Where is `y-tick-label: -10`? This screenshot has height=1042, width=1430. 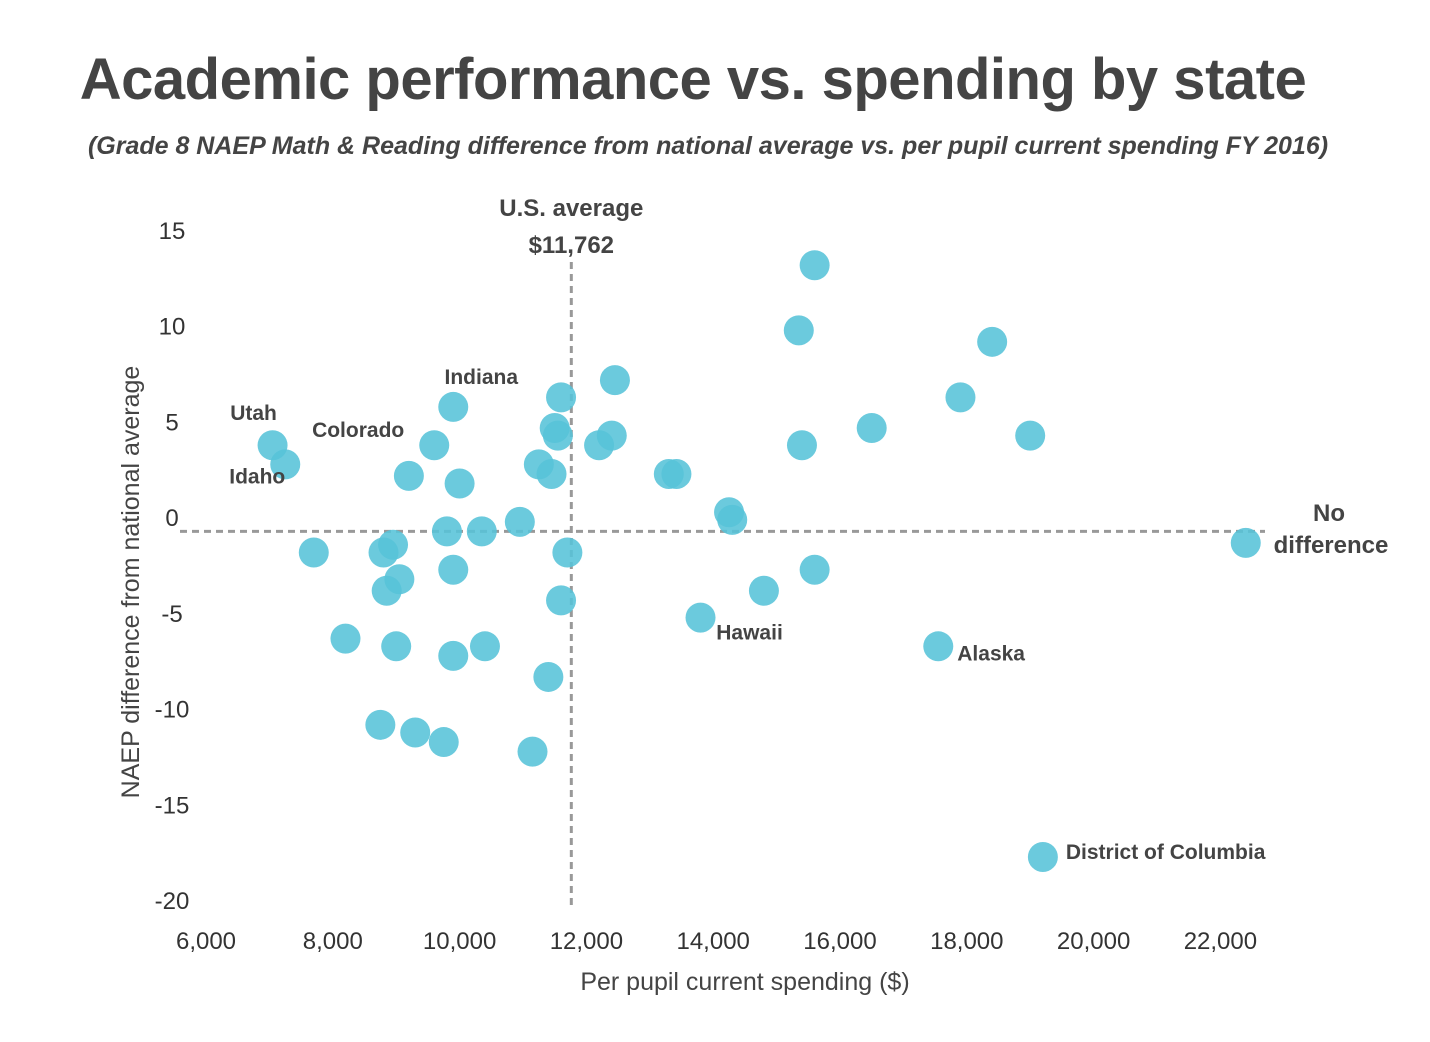
y-tick-label: -10 is located at coordinates (172, 710).